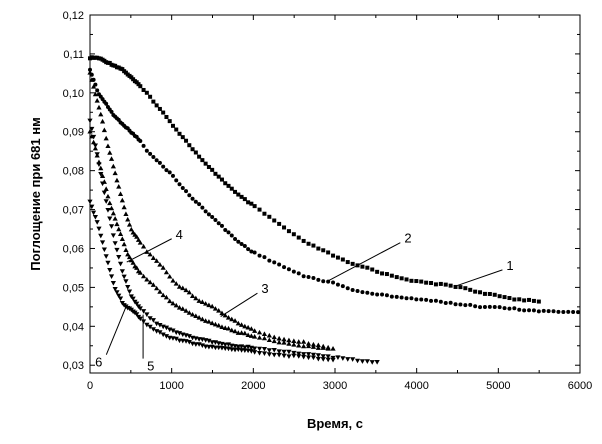  What do you see at coordinates (73, 94) in the screenshot?
I see `y-tick-label: 0,10` at bounding box center [73, 94].